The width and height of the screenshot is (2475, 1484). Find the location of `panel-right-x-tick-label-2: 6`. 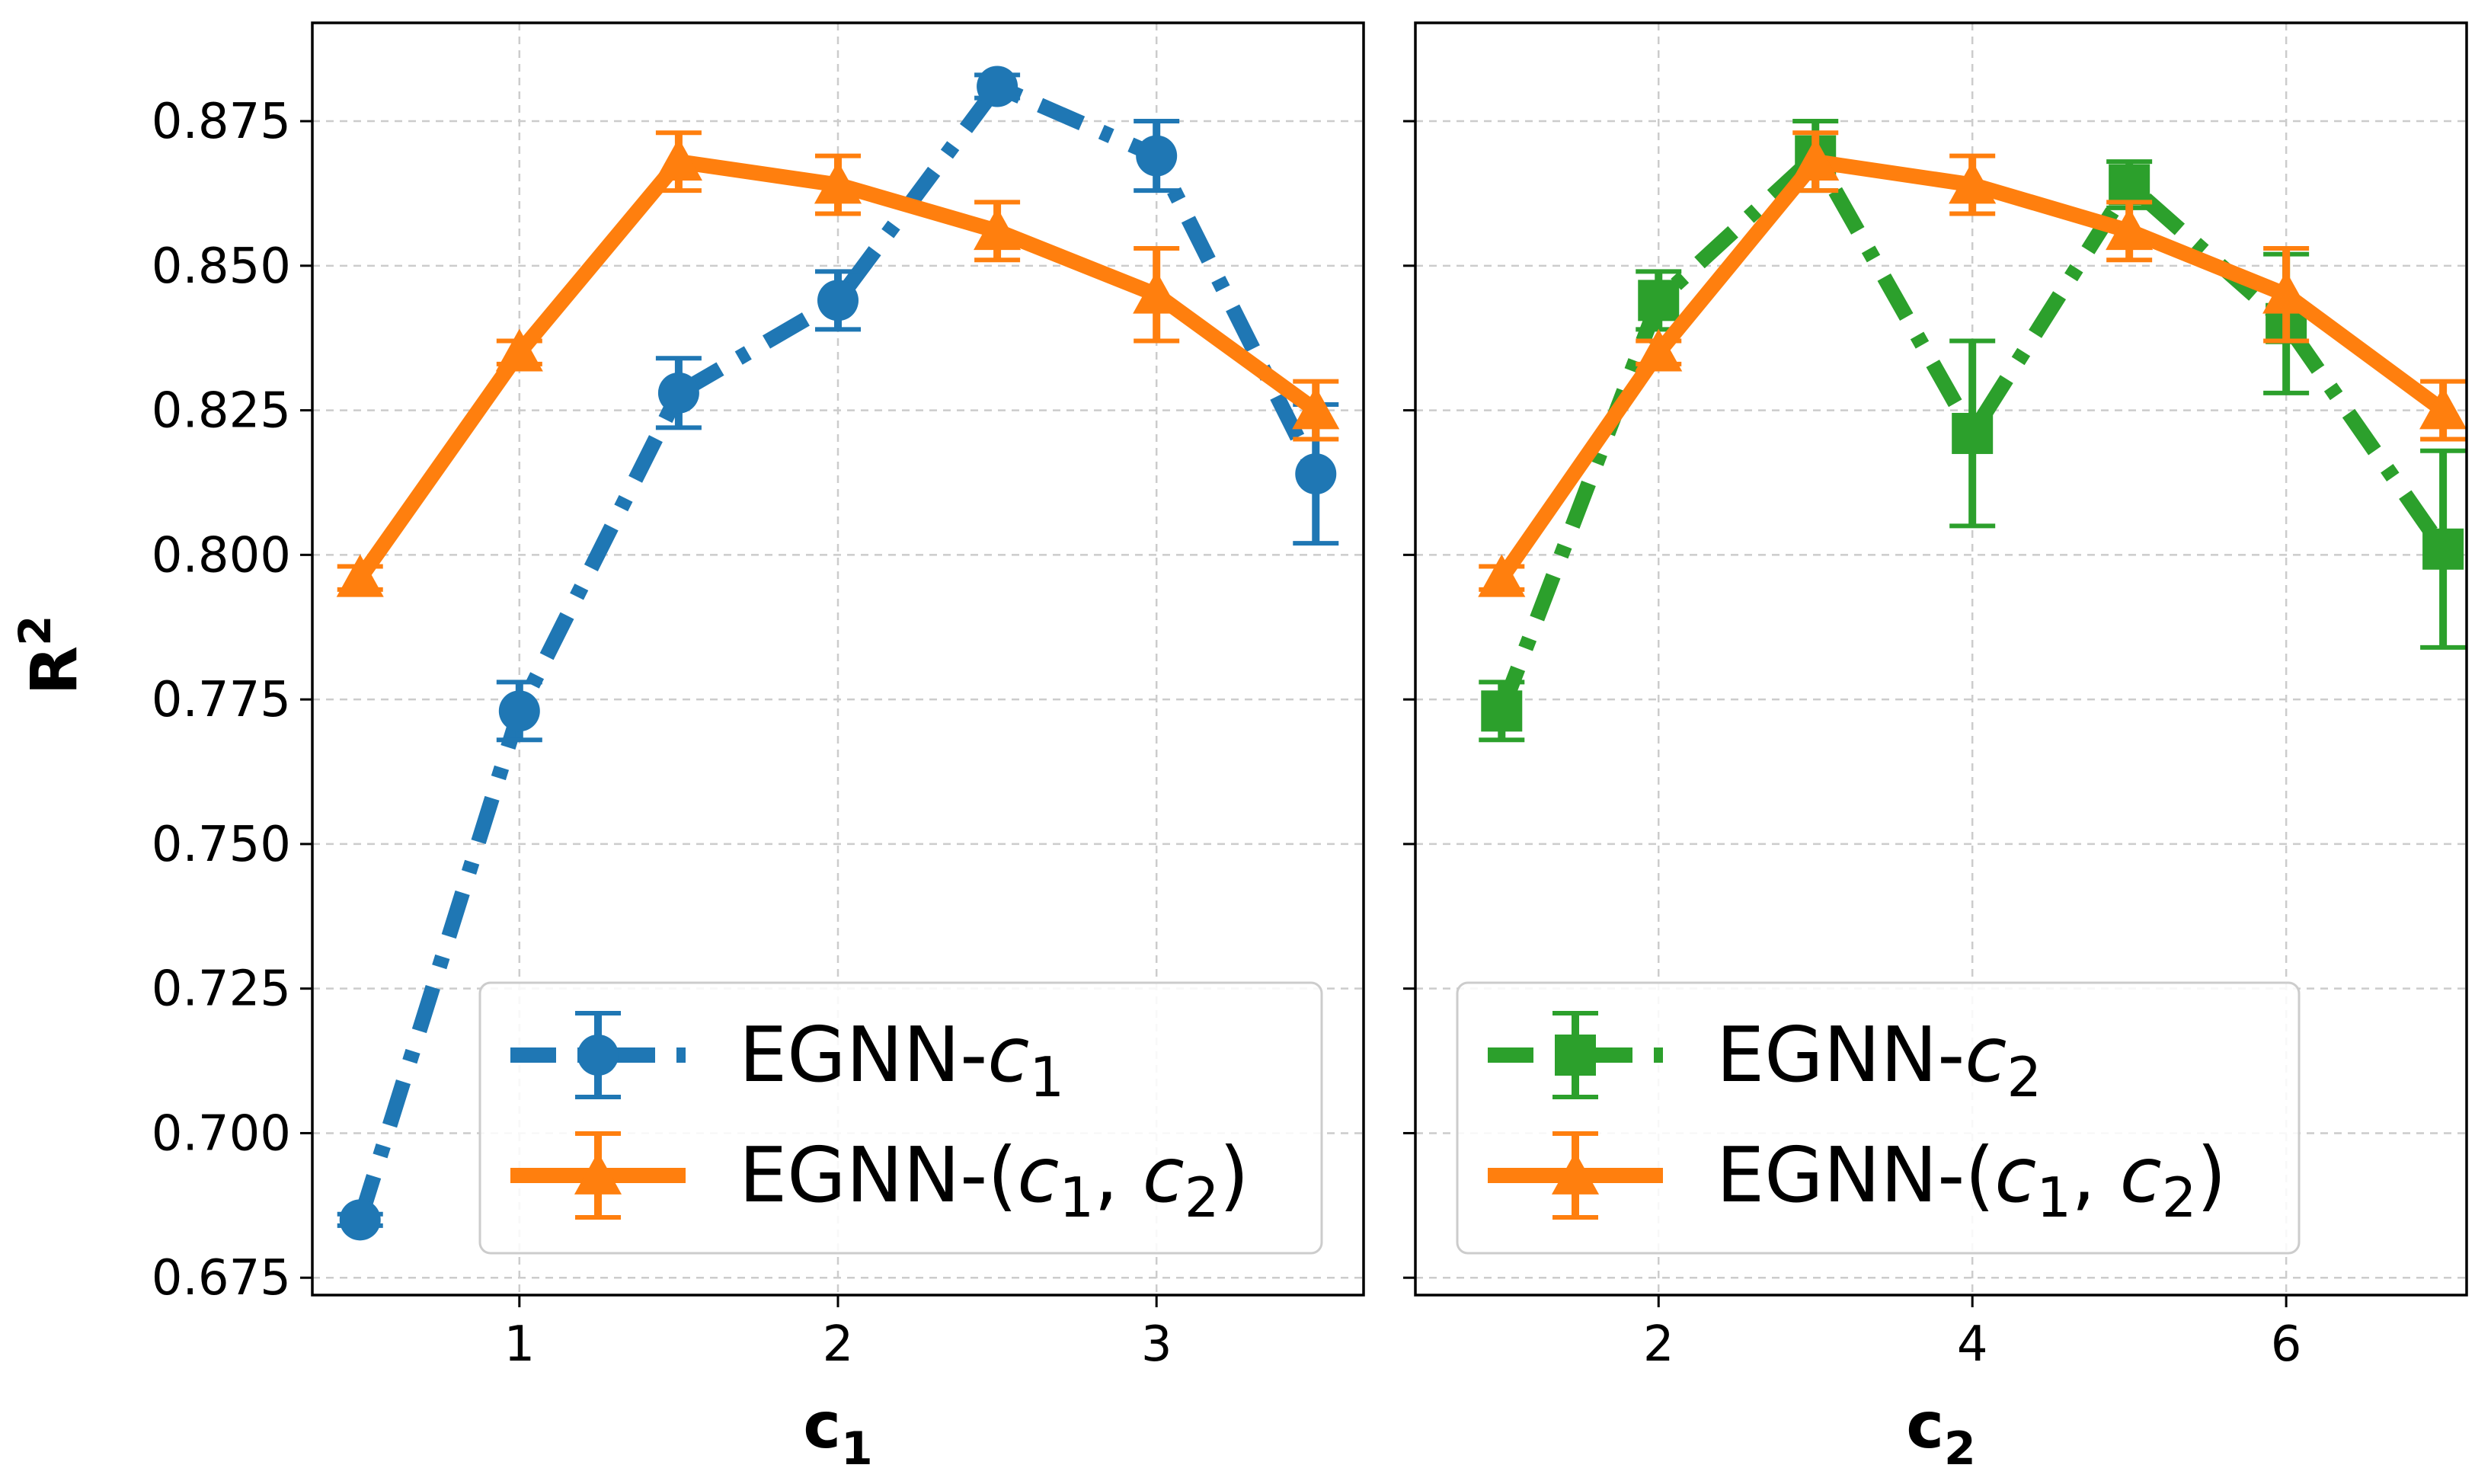

panel-right-x-tick-label-2: 6 is located at coordinates (2286, 1344).